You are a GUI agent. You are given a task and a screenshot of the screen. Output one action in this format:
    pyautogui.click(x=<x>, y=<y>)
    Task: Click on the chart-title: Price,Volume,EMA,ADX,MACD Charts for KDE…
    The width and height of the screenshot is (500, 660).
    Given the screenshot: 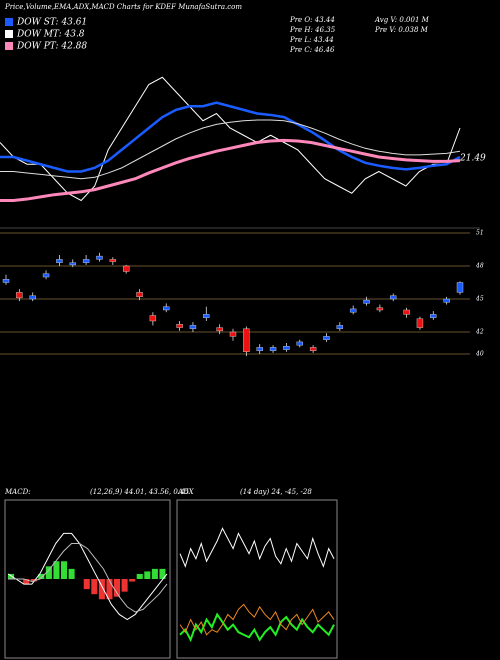 What is the action you would take?
    pyautogui.click(x=123, y=7)
    